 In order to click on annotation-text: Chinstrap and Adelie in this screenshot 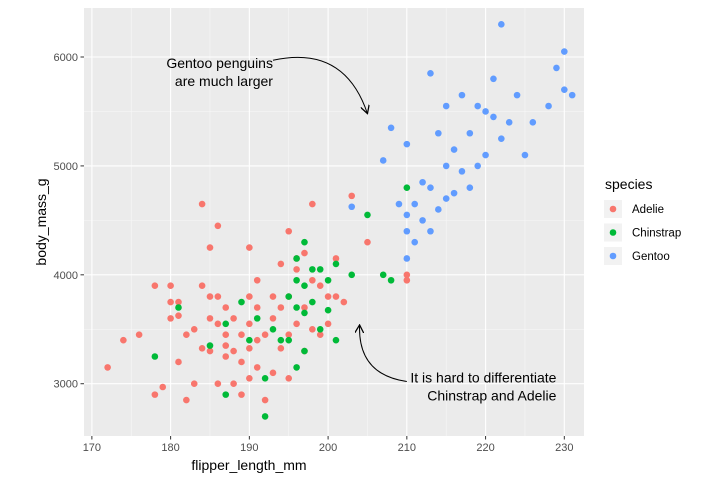, I will do `click(491, 396)`.